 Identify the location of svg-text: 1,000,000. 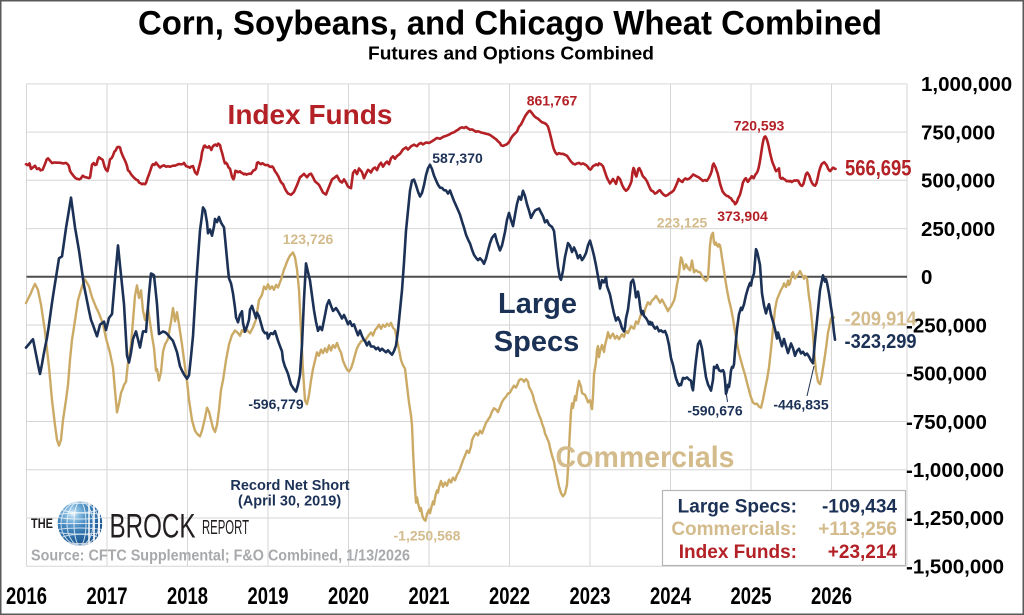
(966, 84).